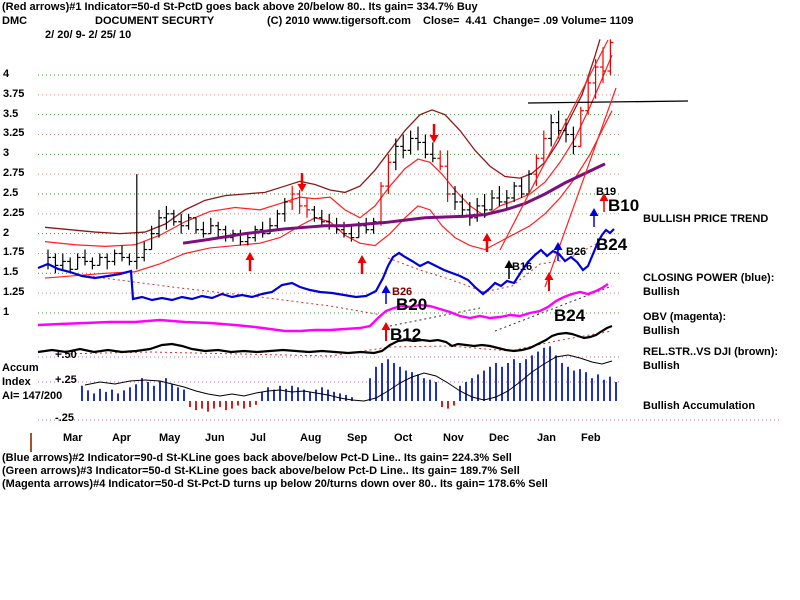 Image resolution: width=800 pixels, height=600 pixels. I want to click on month-label: Dec, so click(499, 438).